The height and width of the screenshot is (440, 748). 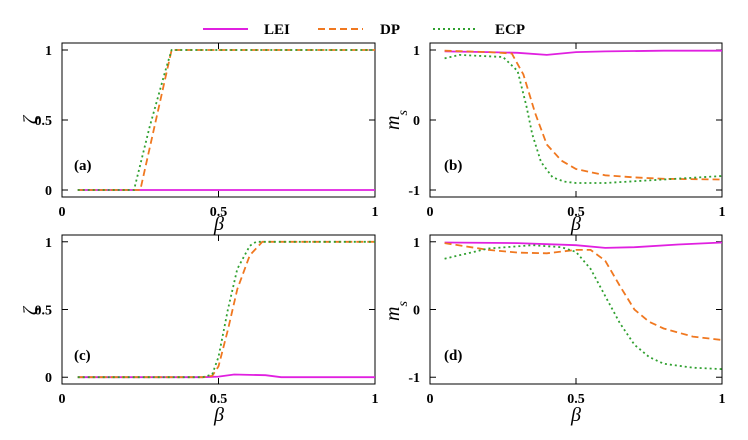 I want to click on legend: LEI DP ECP, so click(x=364, y=30).